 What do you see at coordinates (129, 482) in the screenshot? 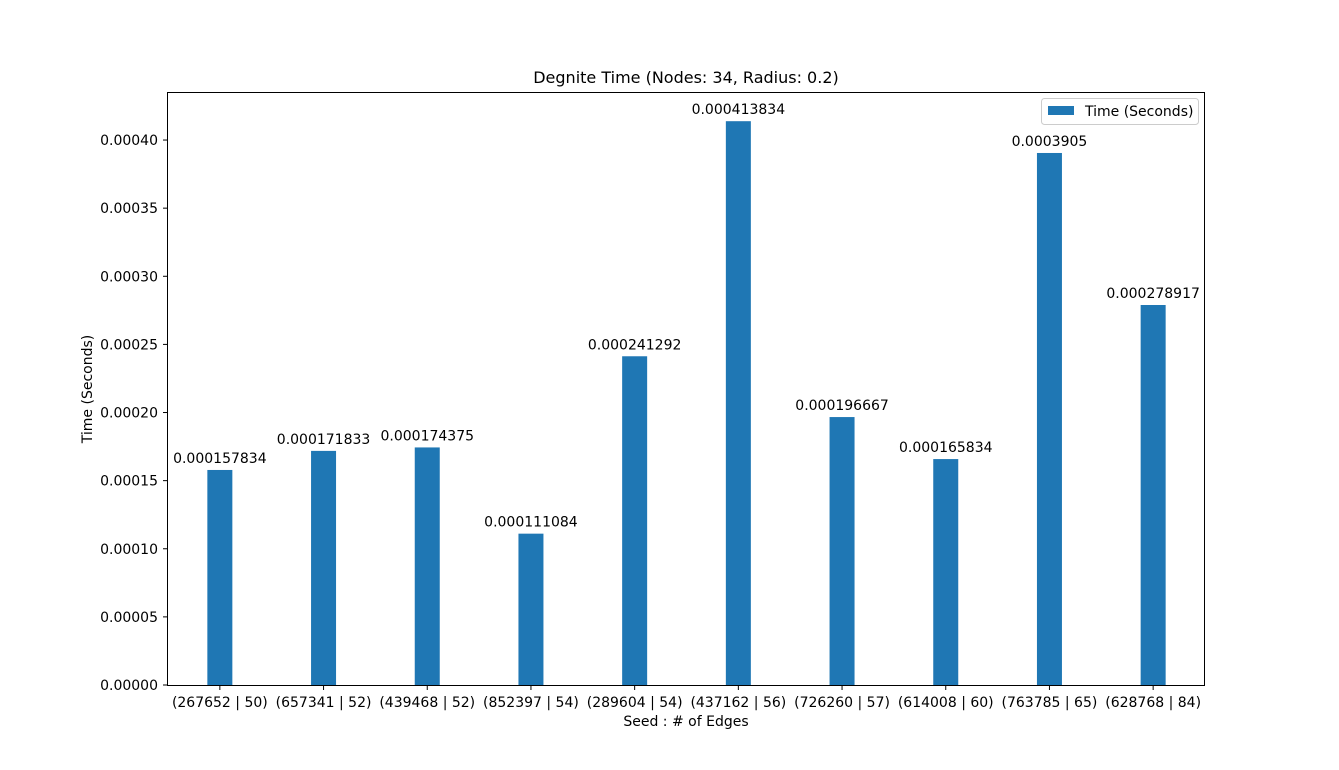
I see `y-tick-label: 0.00015` at bounding box center [129, 482].